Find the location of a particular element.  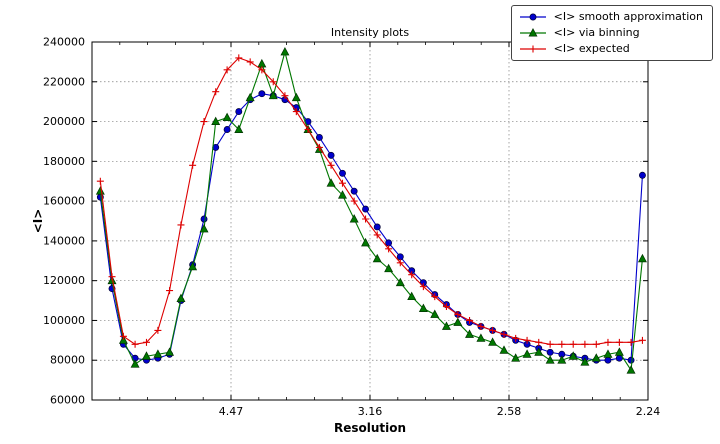

legend-key-circle-line-icon is located at coordinates (532, 17).